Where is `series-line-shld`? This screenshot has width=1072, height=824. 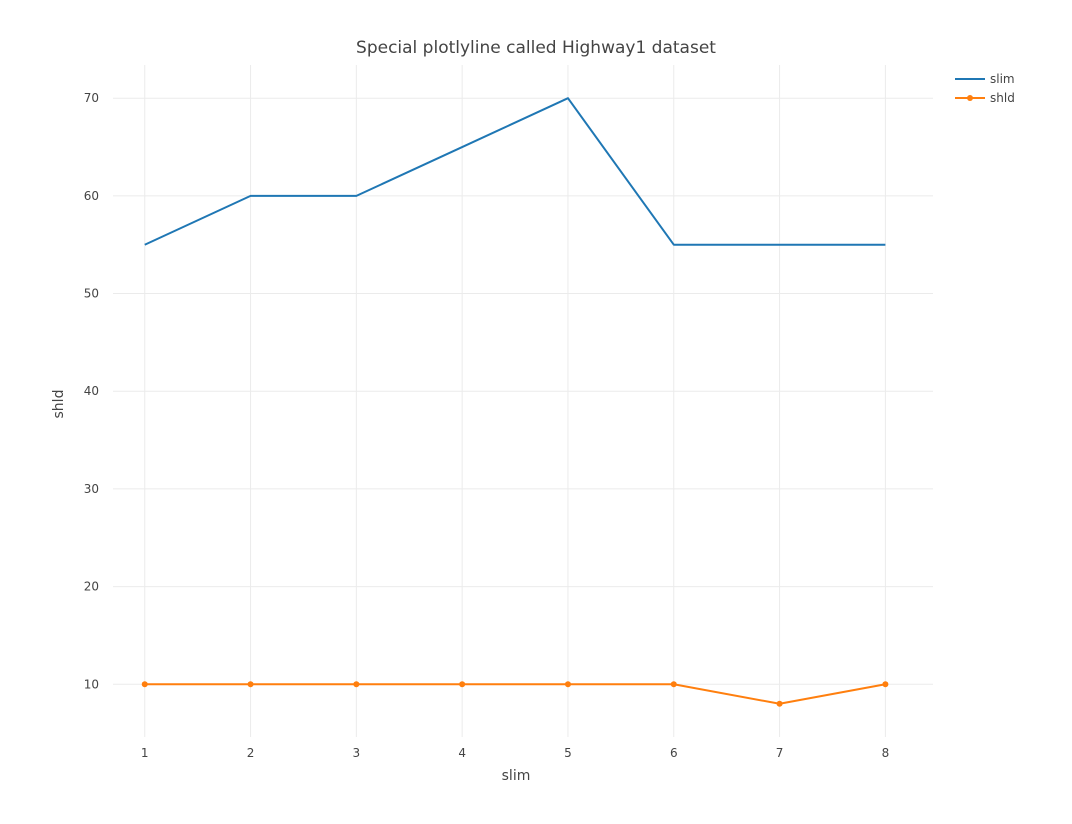 series-line-shld is located at coordinates (515, 694).